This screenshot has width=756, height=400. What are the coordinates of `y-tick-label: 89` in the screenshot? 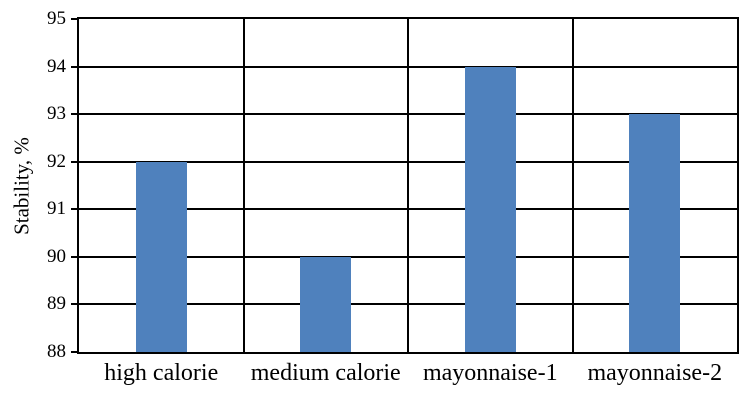 It's located at (56, 304).